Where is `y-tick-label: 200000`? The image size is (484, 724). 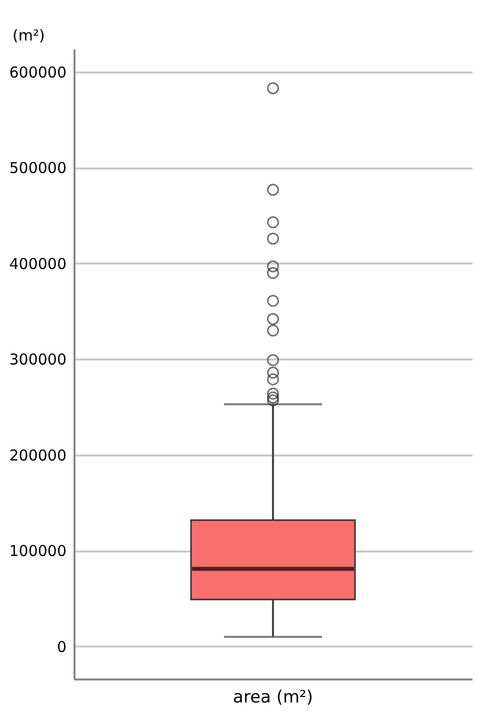 y-tick-label: 200000 is located at coordinates (37, 455).